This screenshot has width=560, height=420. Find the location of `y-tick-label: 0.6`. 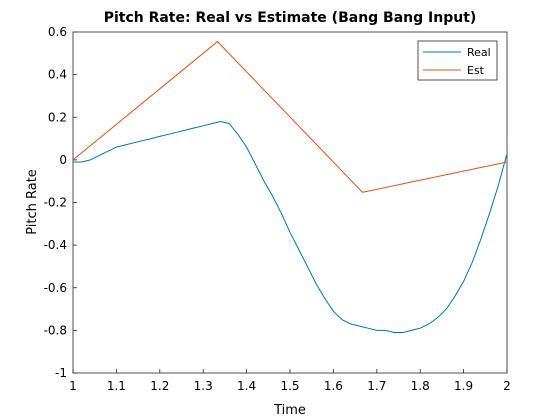

y-tick-label: 0.6 is located at coordinates (57, 32).